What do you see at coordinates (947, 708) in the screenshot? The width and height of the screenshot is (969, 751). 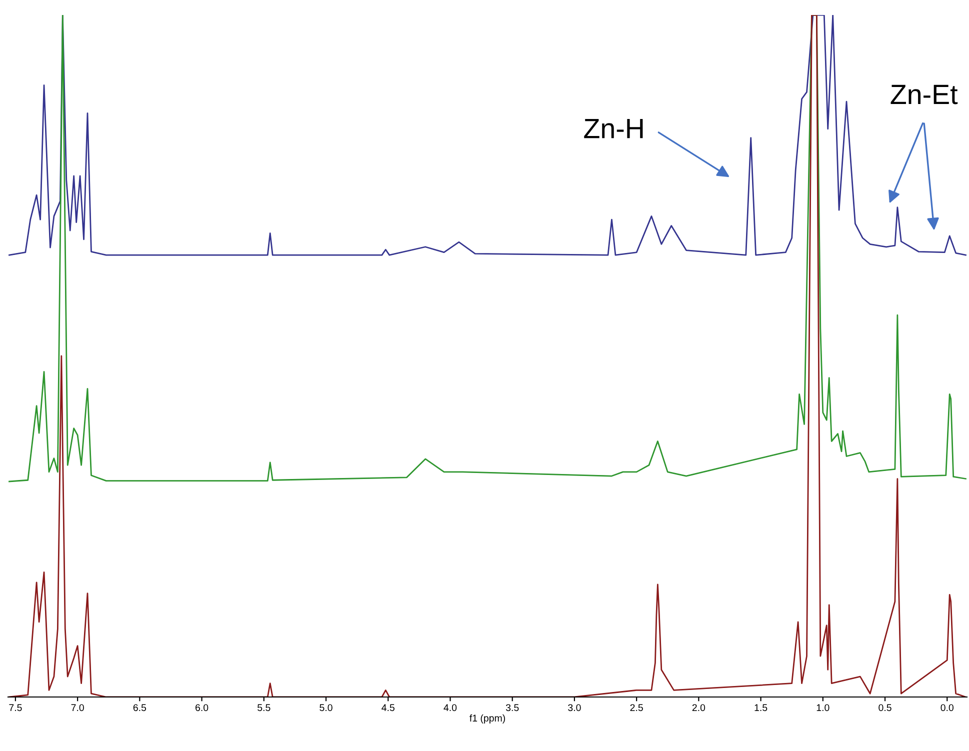 I see `x-tick-label: 0.0` at bounding box center [947, 708].